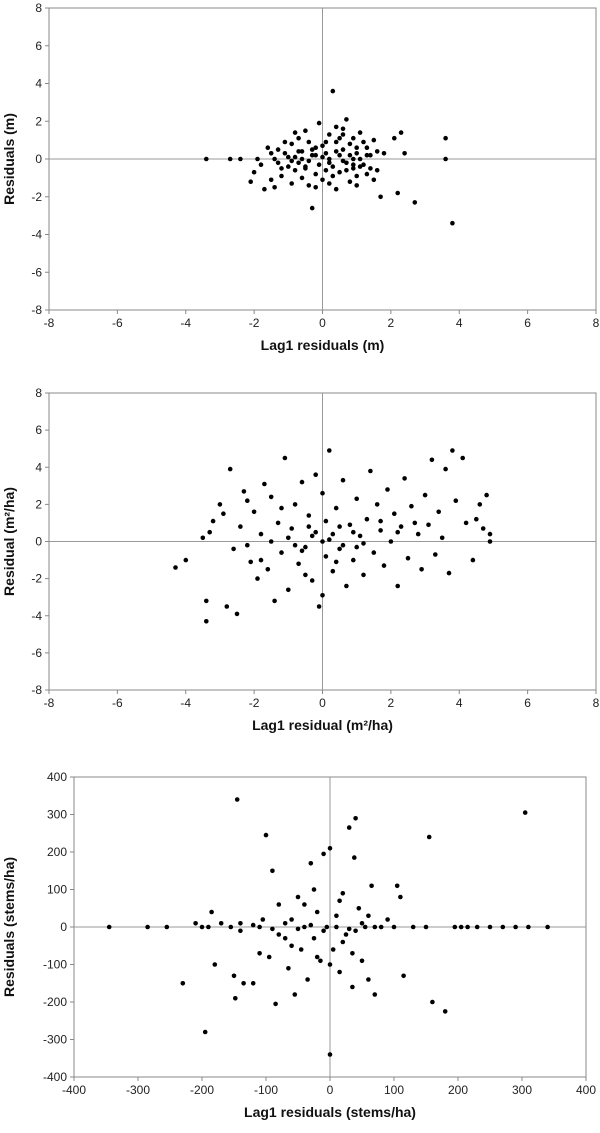 The image size is (600, 1133). I want to click on y-tick-label: -6, so click(36, 272).